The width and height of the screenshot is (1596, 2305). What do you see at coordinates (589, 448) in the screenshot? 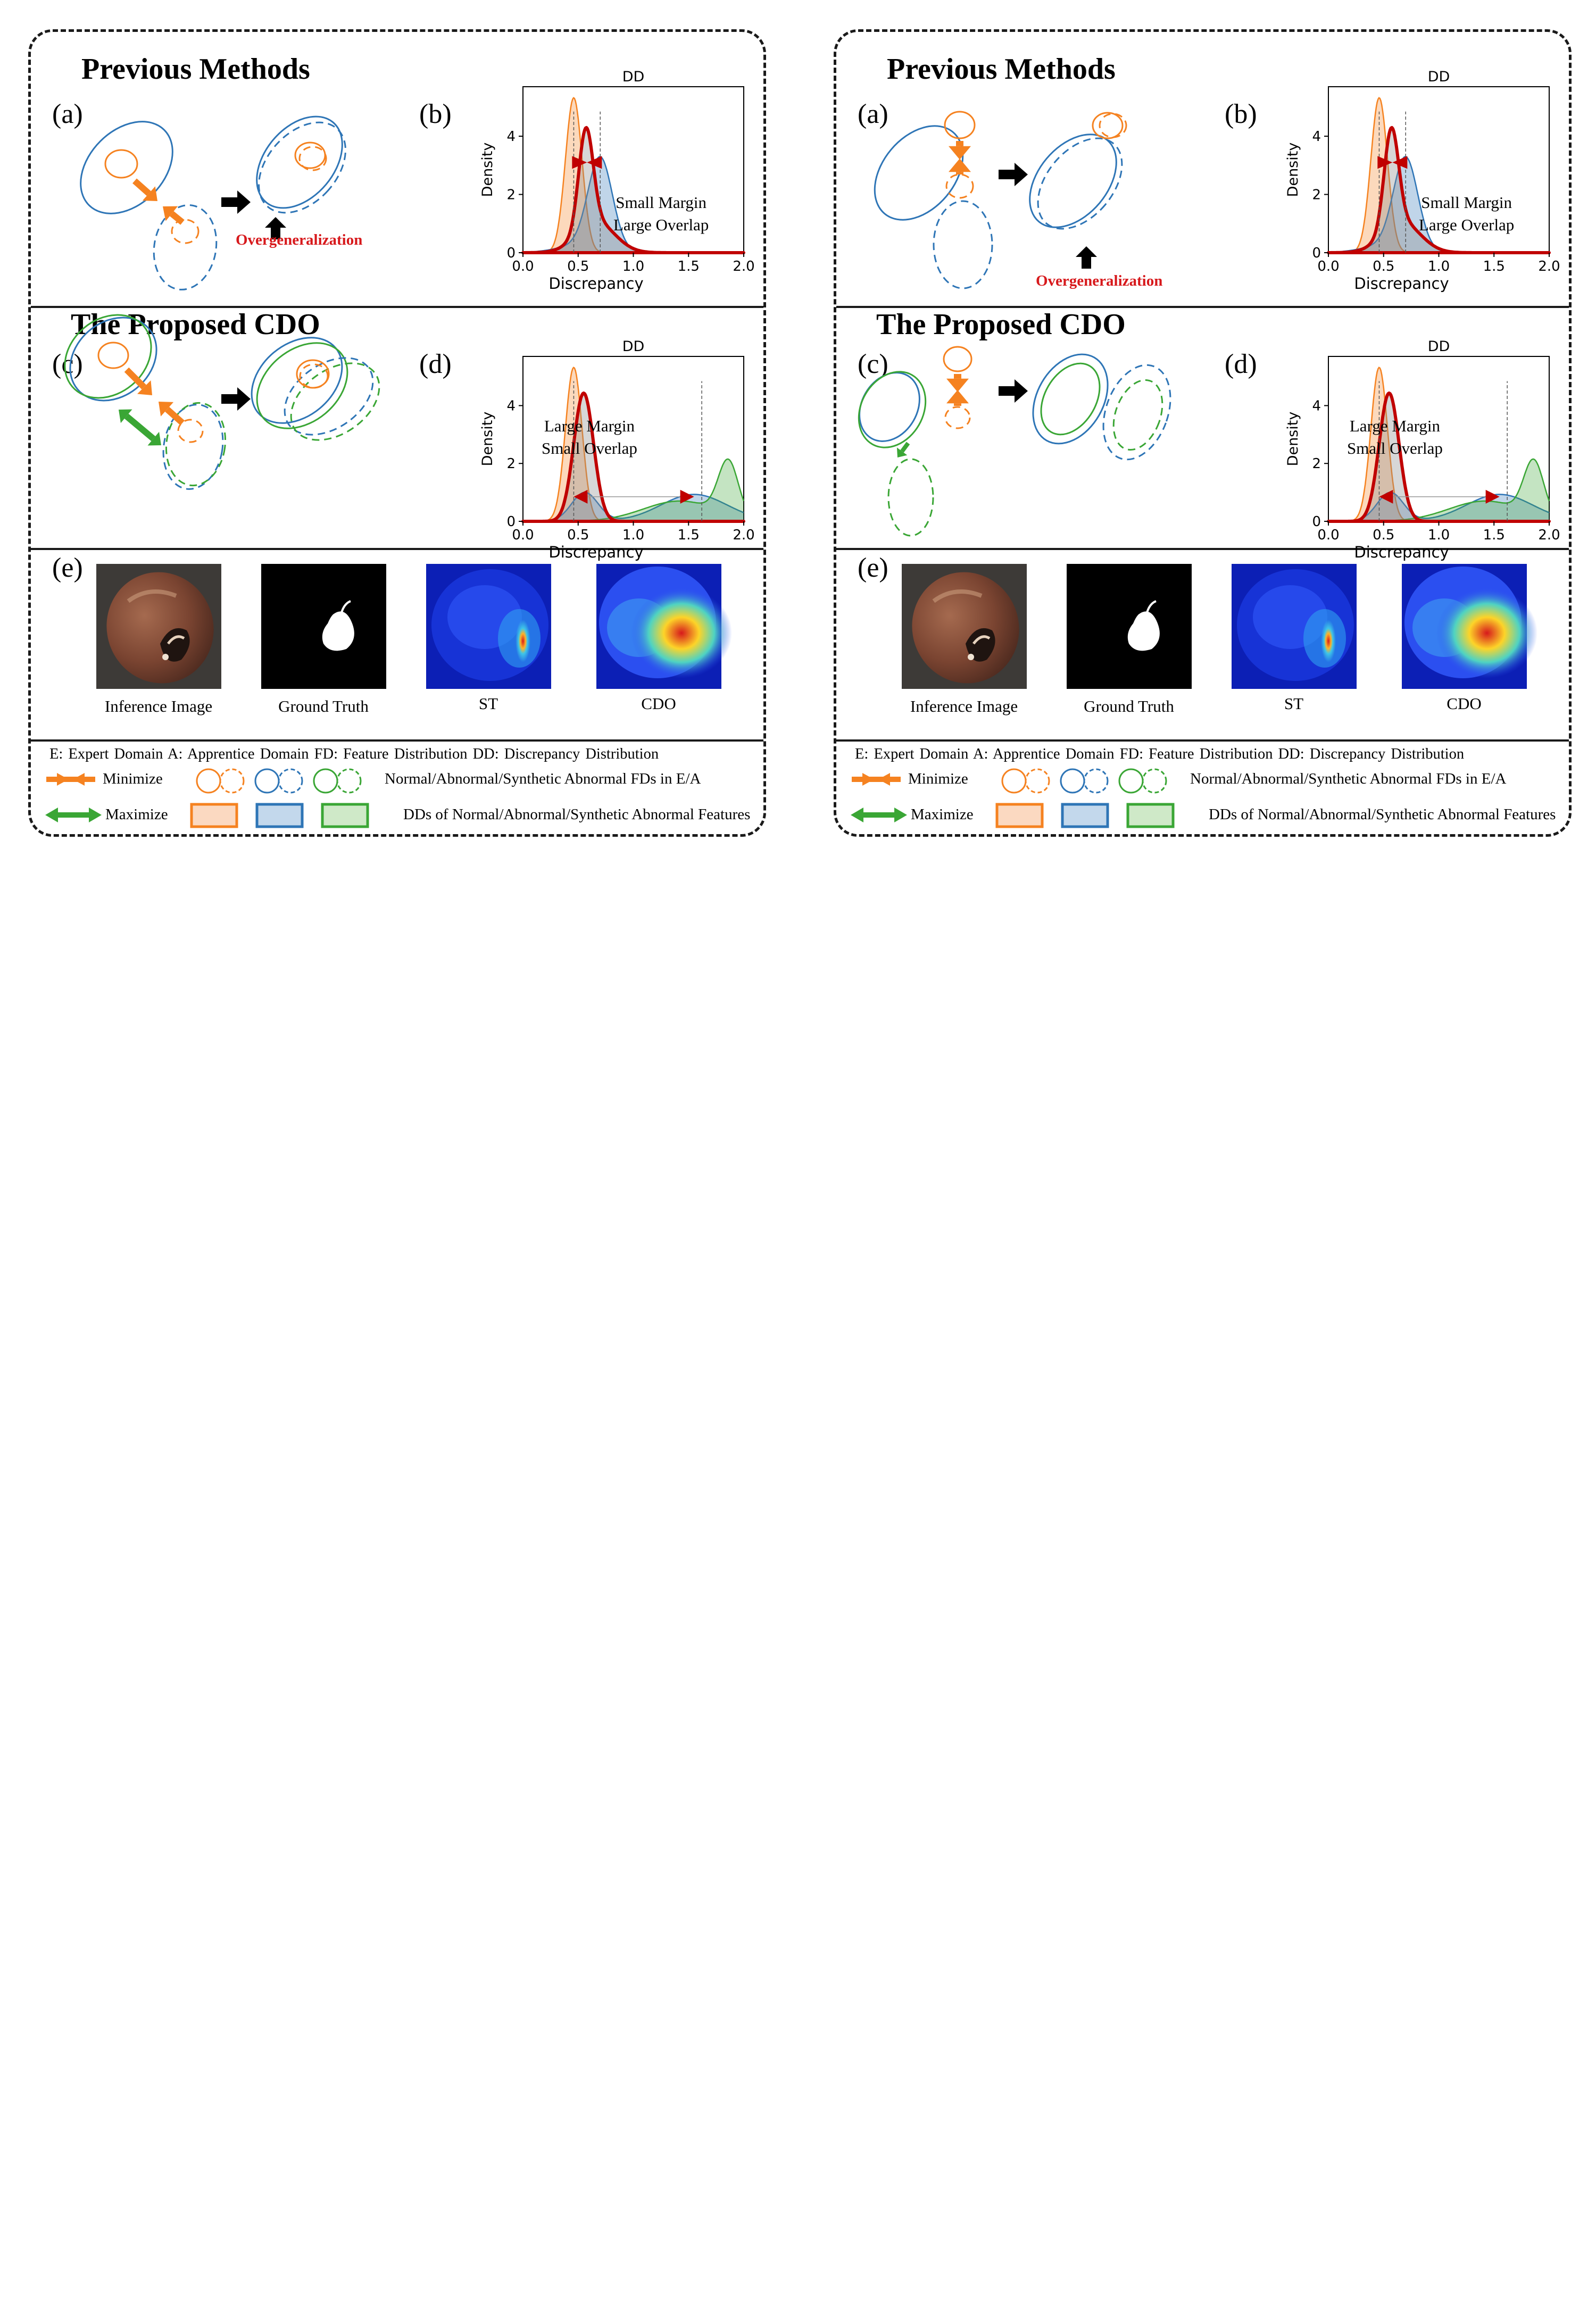
I see `chart-d-annotation-line2: Small Overlap` at bounding box center [589, 448].